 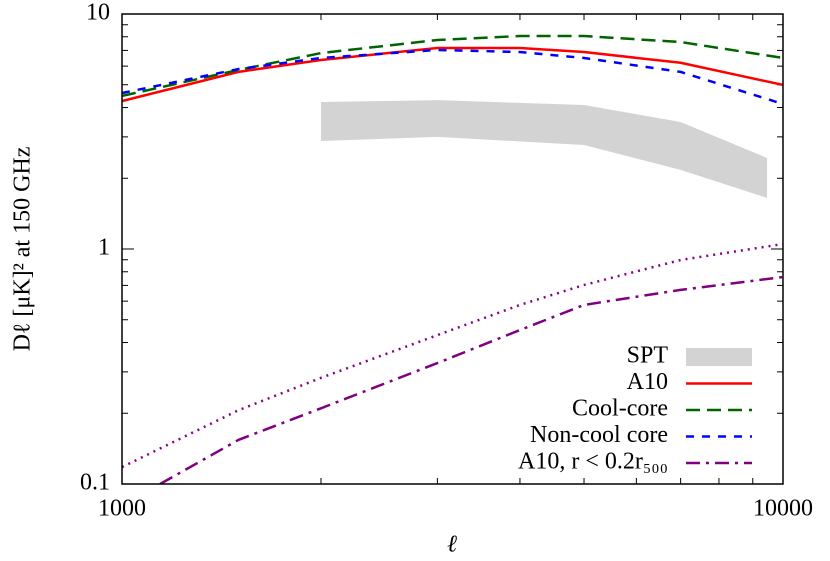 I want to click on x-tick-label: 1000, so click(x=122, y=509).